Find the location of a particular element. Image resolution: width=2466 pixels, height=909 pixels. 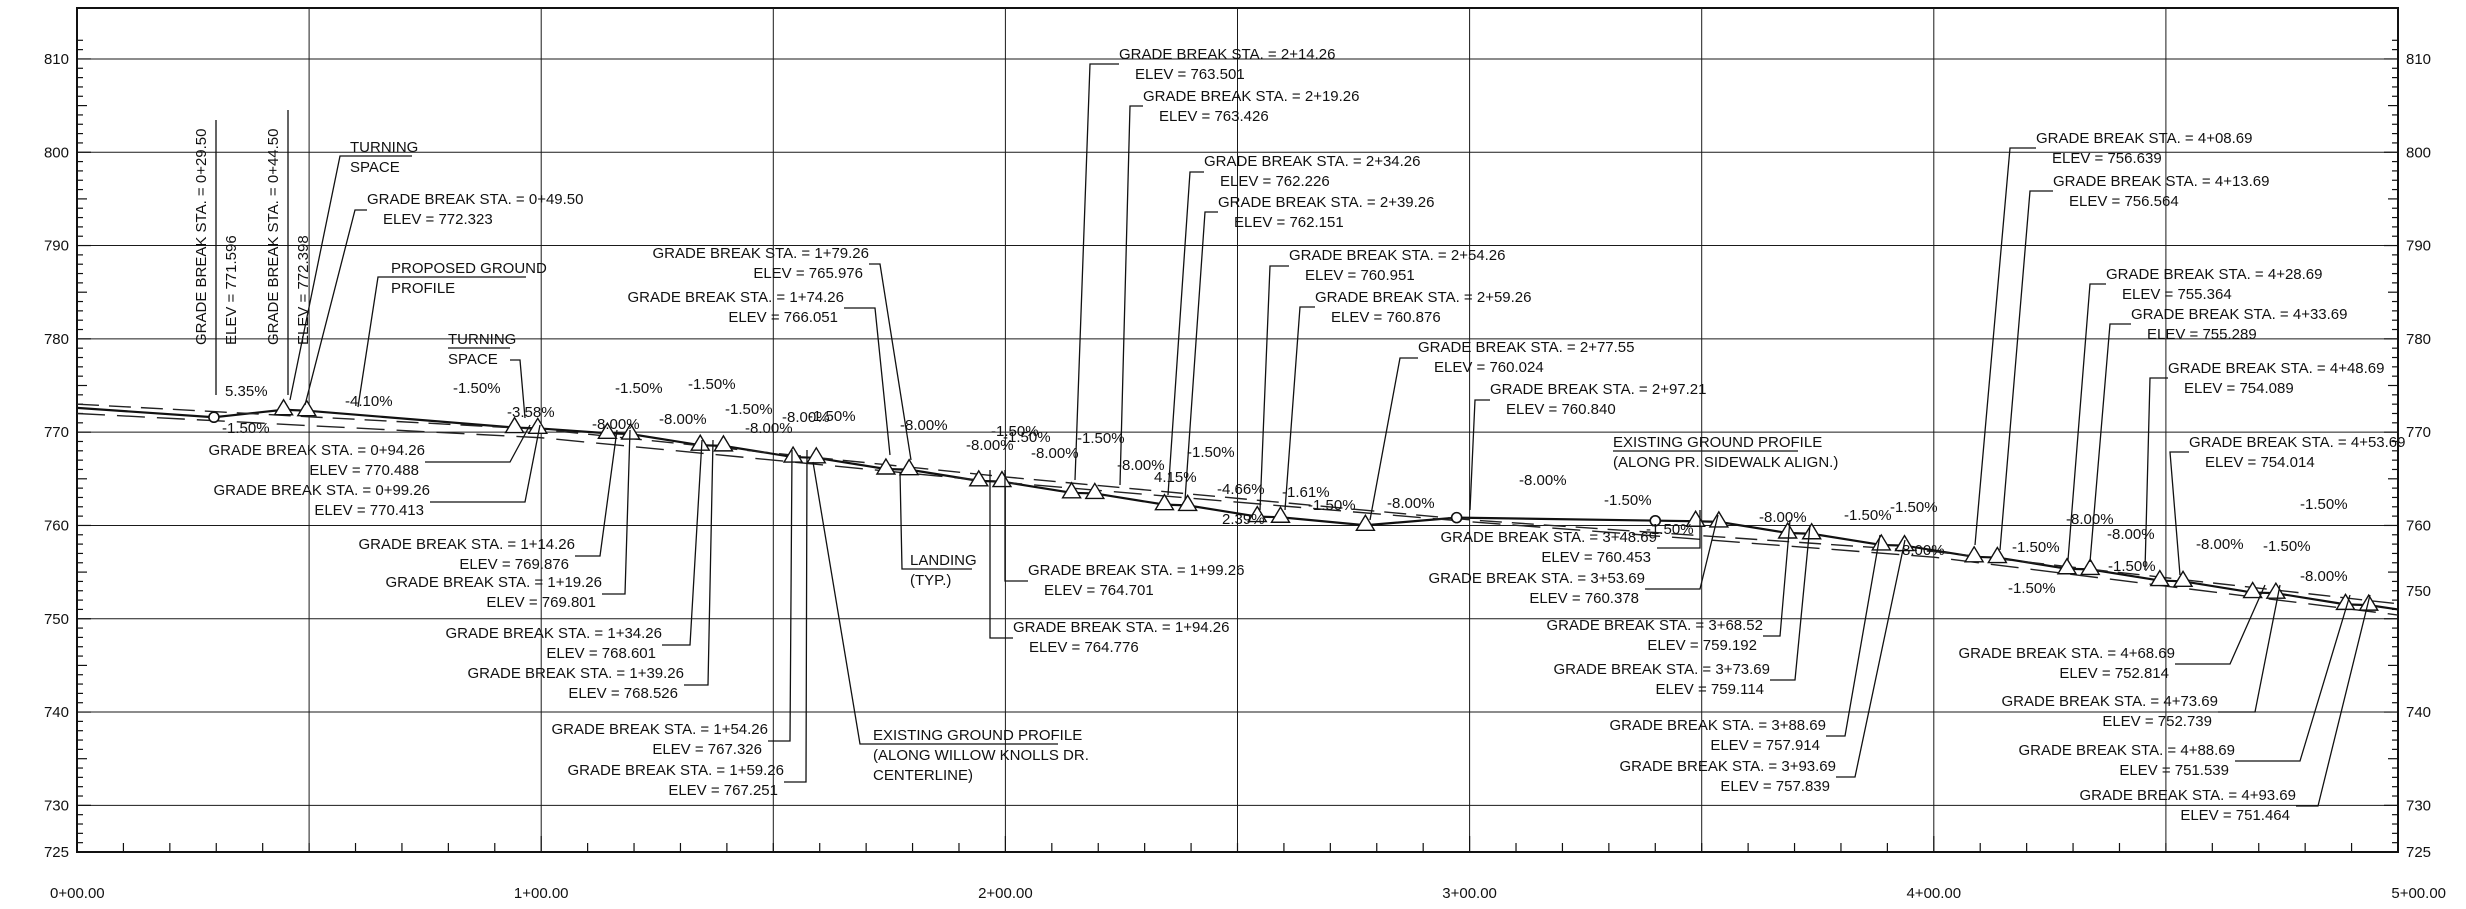

callout-elevation: ELEV = 772.398 is located at coordinates (303, 290).